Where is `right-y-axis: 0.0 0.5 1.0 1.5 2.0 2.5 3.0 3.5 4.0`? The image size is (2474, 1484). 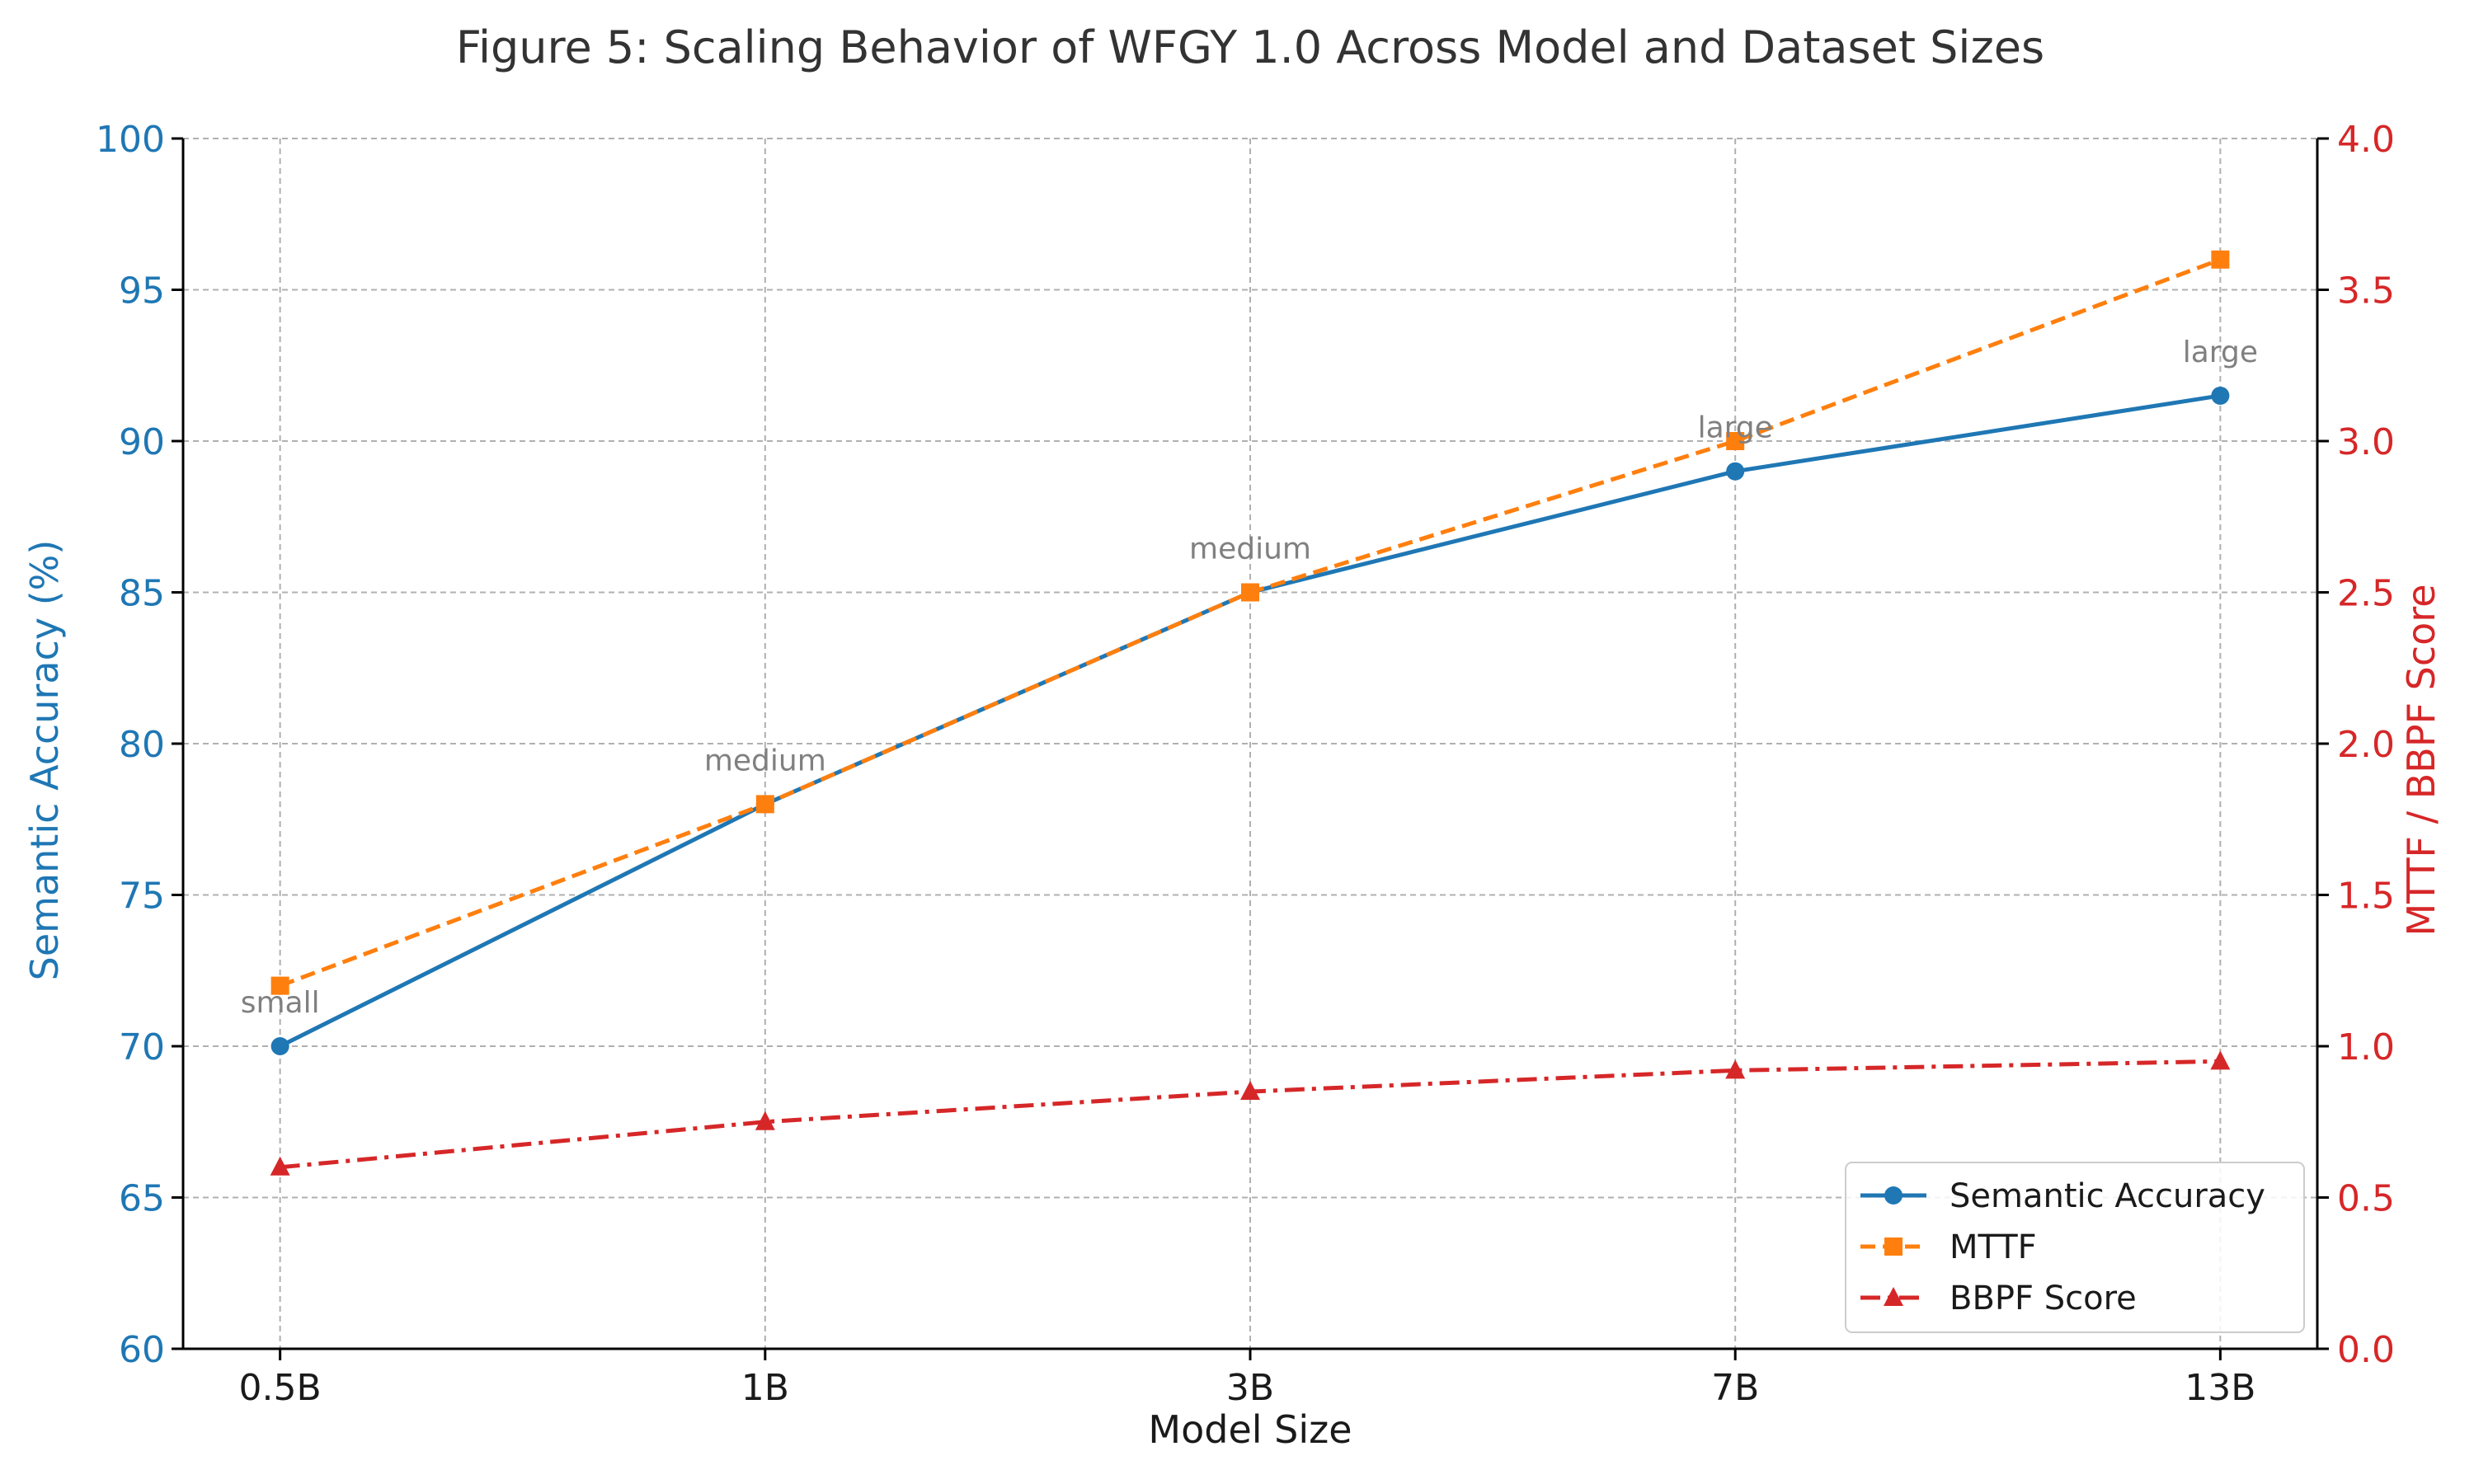
right-y-axis: 0.0 0.5 1.0 1.5 2.0 2.5 3.0 3.5 4.0 is located at coordinates (2356, 745).